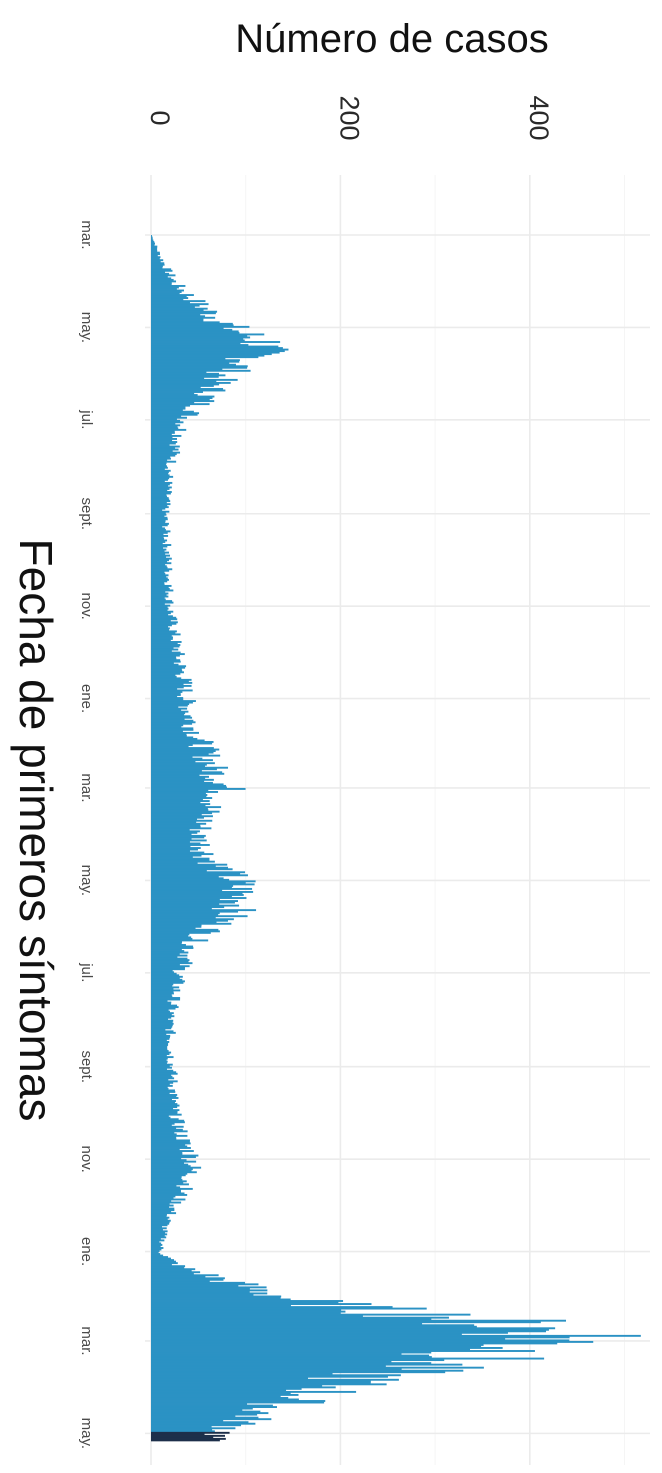 This screenshot has width=662, height=1473. I want to click on x-tick-label: may., so click(86, 327).